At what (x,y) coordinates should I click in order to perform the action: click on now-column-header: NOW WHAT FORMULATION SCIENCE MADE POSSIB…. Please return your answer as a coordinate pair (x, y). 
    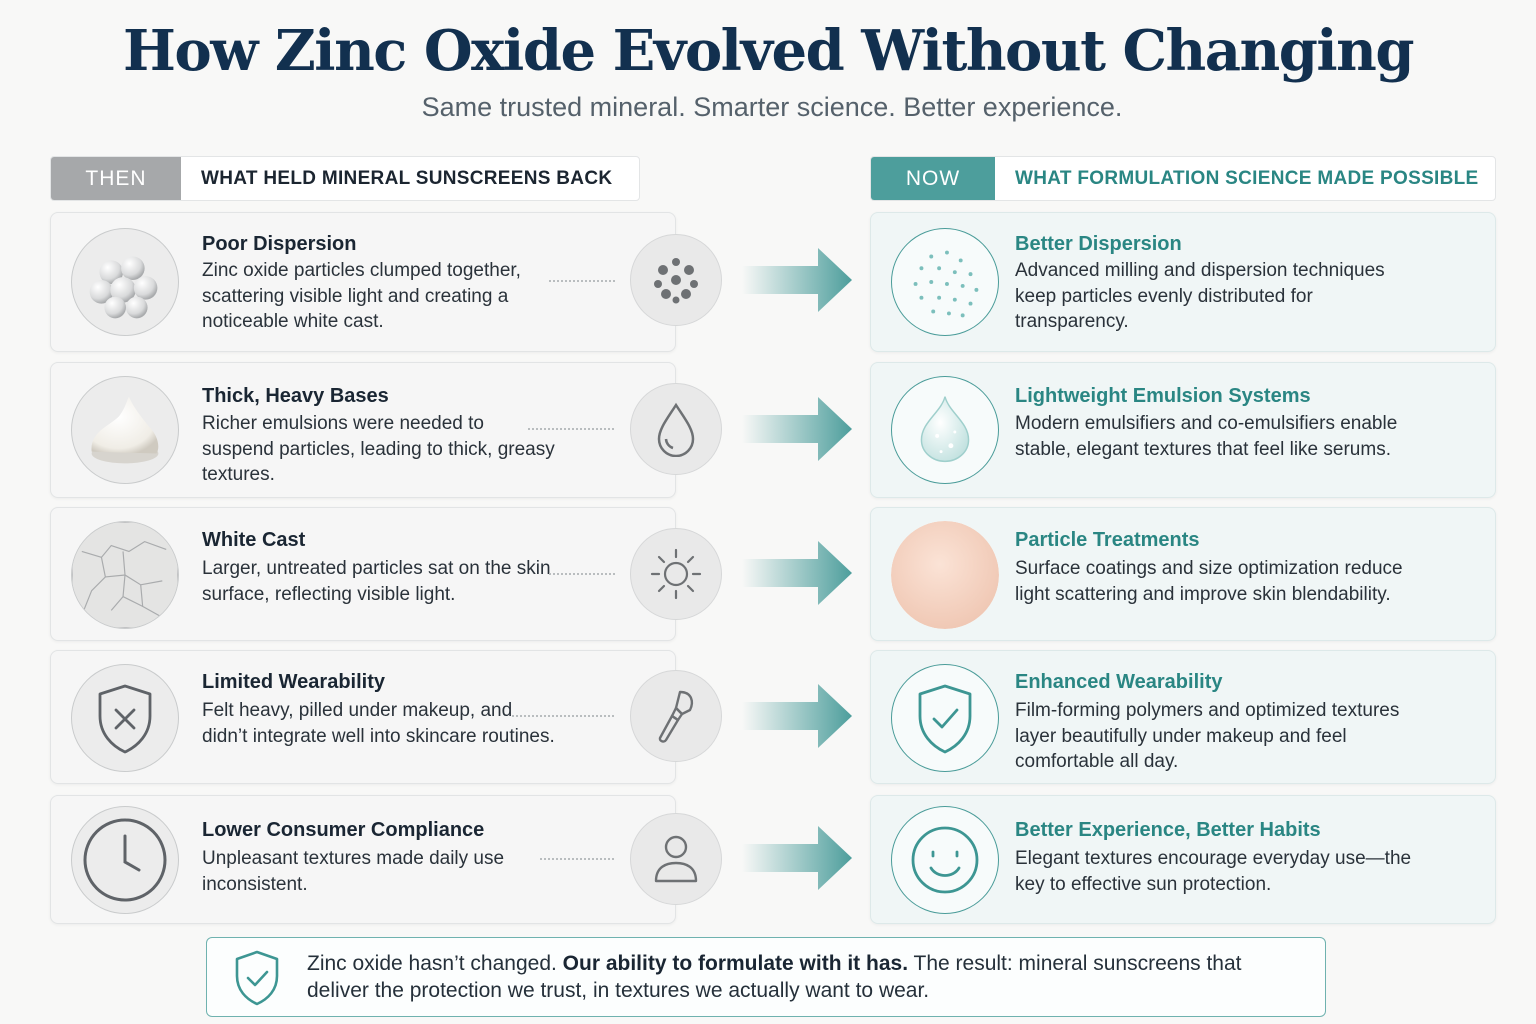
    Looking at the image, I should click on (1183, 178).